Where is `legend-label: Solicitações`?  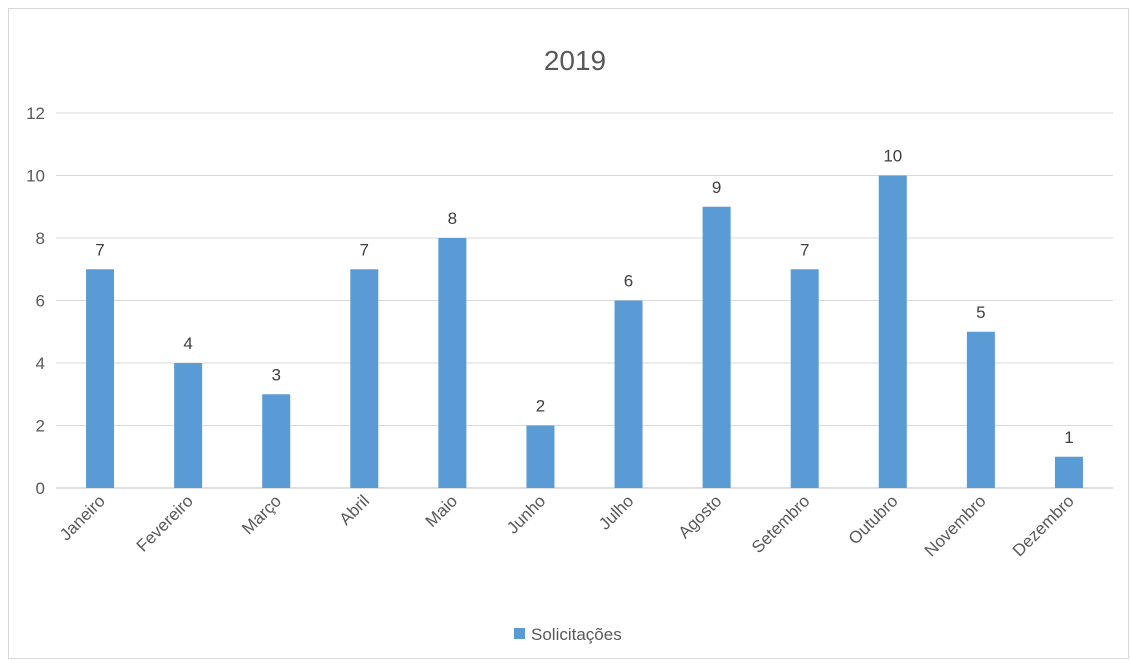
legend-label: Solicitações is located at coordinates (576, 634).